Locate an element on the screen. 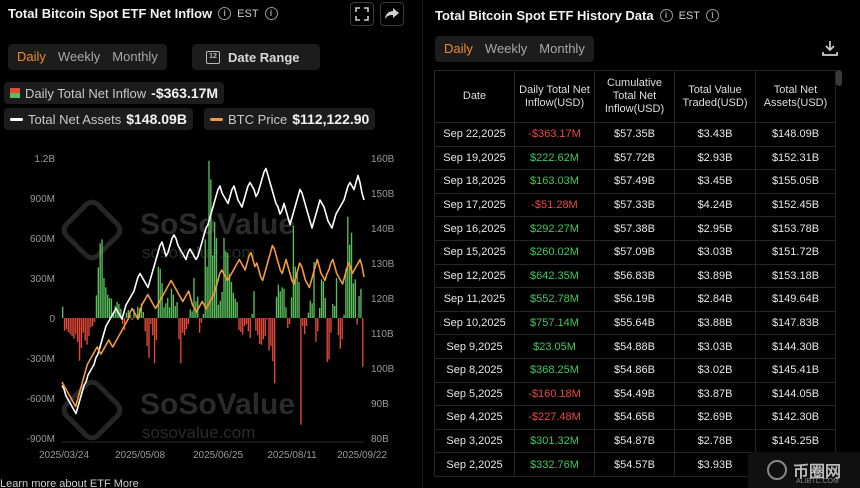 The height and width of the screenshot is (488, 860). x-tick-label: 2025/05/08 is located at coordinates (140, 455).